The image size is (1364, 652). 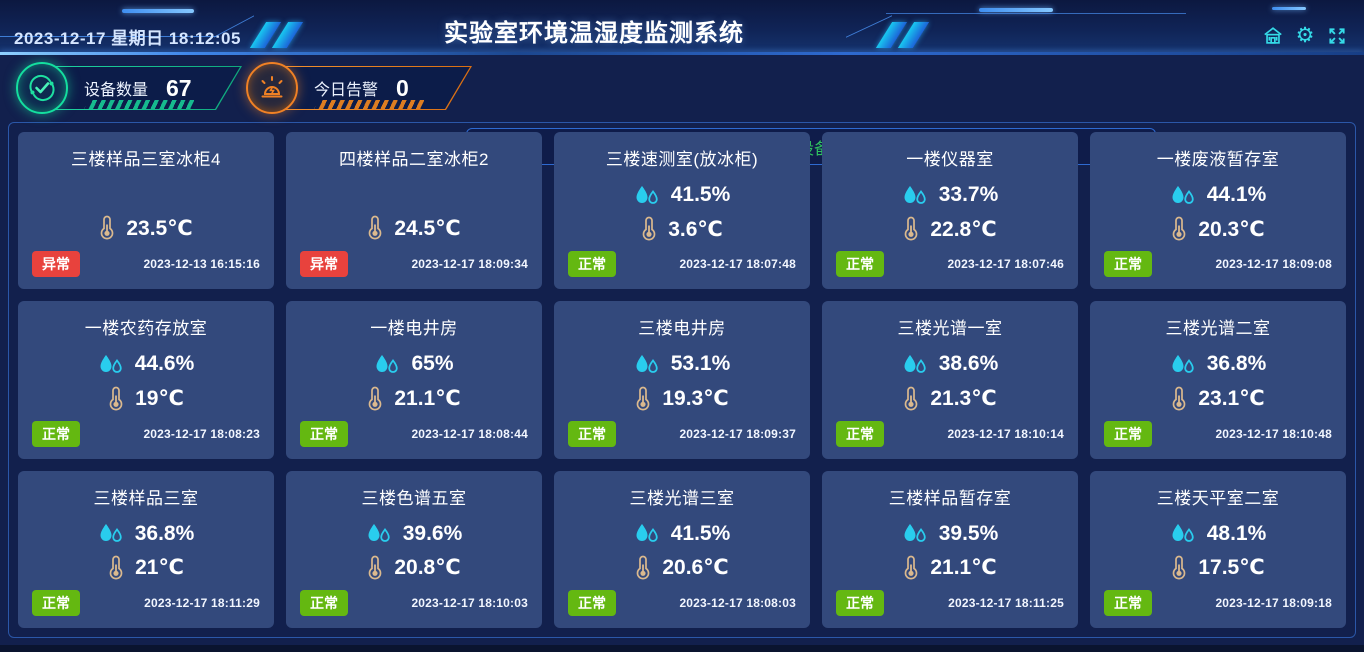 I want to click on reading-timestamp: 2023-12-17 18:10:48, so click(x=1273, y=433).